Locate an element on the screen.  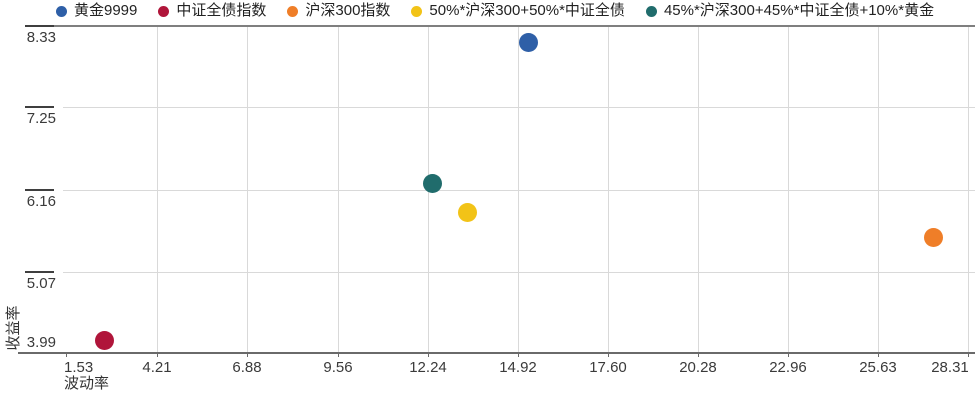
legend-item-label: 黄金9999 is located at coordinates (106, 10).